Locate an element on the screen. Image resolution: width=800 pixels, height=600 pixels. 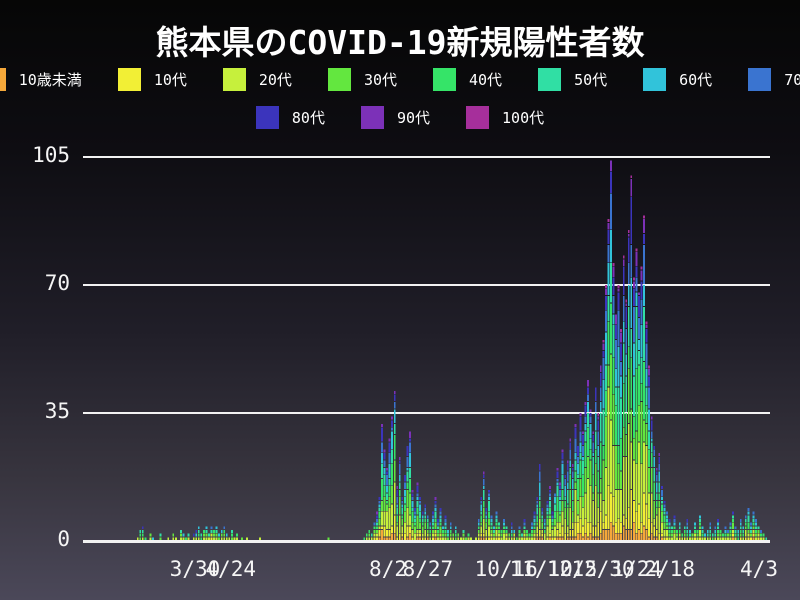
legend-item-4: 40代 is located at coordinates (467, 79).